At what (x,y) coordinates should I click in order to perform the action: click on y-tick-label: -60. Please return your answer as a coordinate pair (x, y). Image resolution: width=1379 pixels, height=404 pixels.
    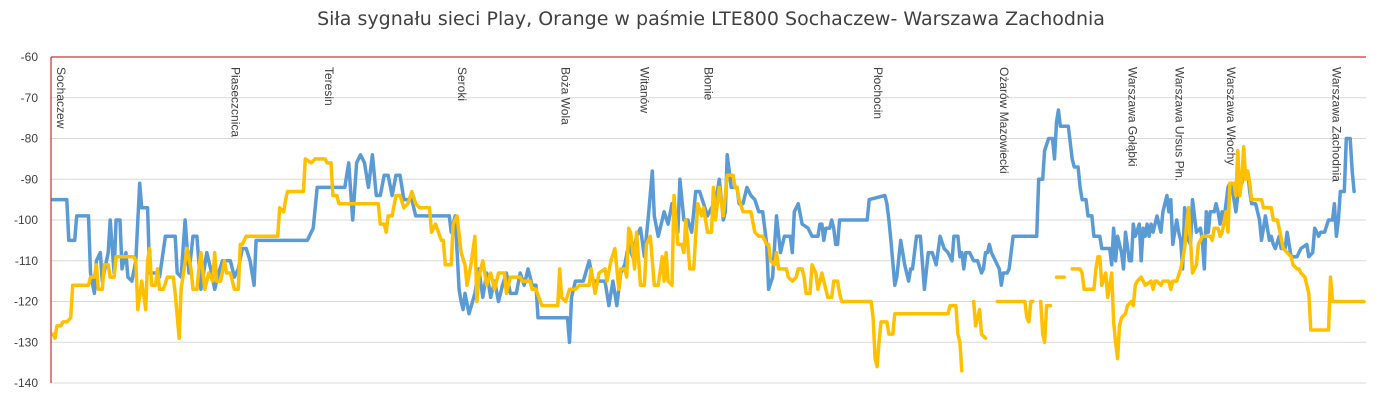
    Looking at the image, I should click on (30, 57).